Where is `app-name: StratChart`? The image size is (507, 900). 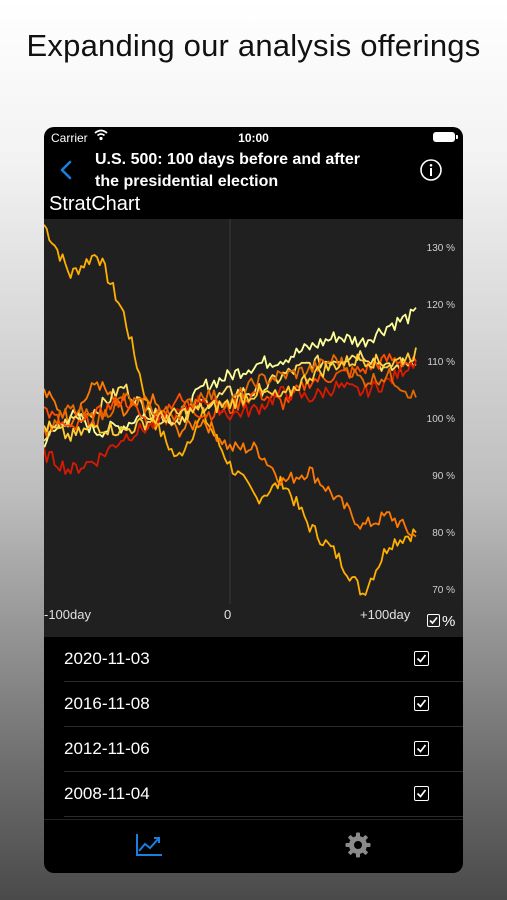
app-name: StratChart is located at coordinates (95, 204).